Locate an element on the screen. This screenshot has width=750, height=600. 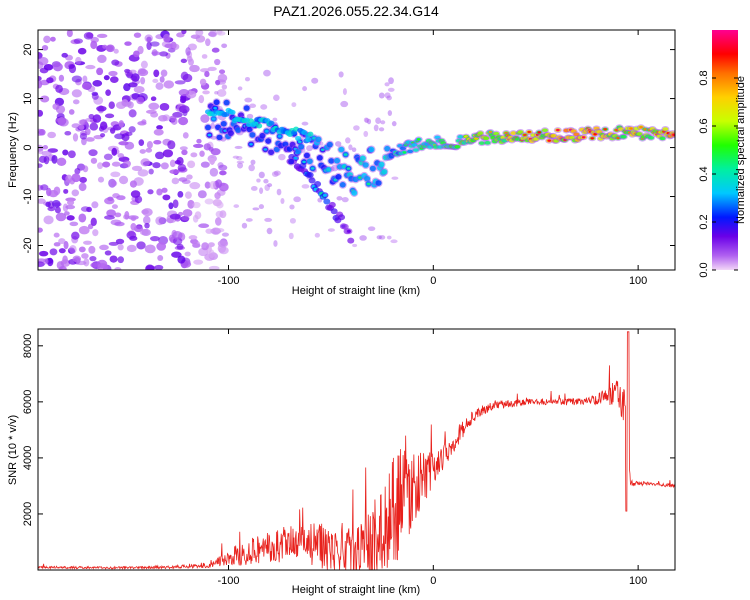
colorbar-gradient is located at coordinates (725, 150).